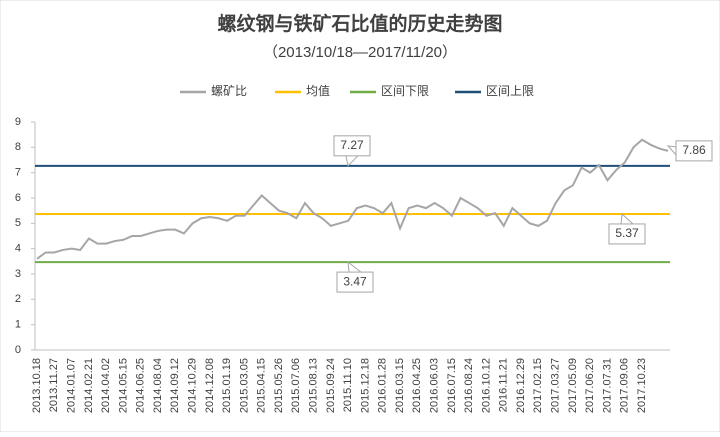 The image size is (720, 437). I want to click on y-tick-label: 8, so click(18, 147).